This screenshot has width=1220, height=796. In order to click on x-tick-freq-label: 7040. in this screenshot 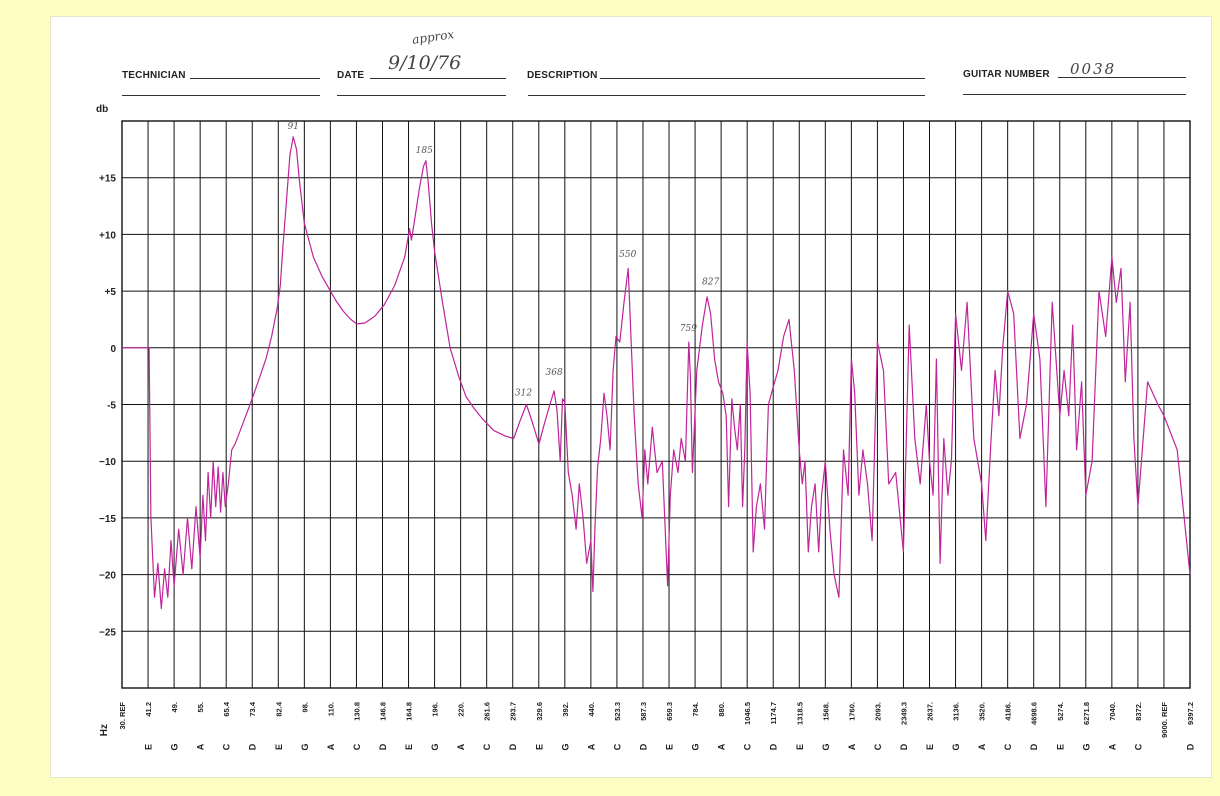, I will do `click(1112, 711)`.